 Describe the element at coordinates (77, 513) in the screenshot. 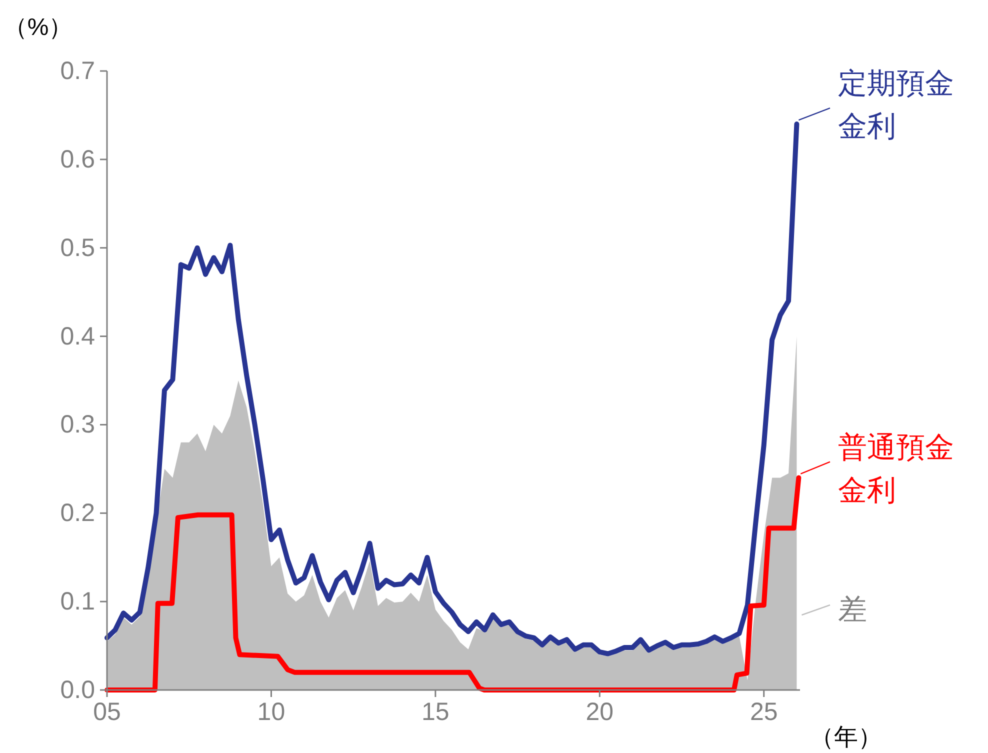

I see `y-tick-label: 0.2` at that location.